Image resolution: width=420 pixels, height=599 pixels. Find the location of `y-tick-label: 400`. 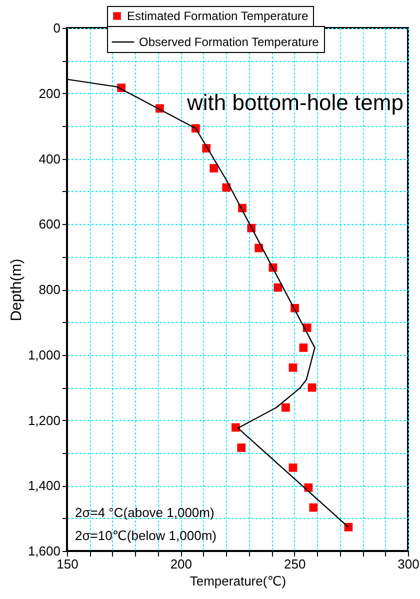

y-tick-label: 400 is located at coordinates (49, 158).